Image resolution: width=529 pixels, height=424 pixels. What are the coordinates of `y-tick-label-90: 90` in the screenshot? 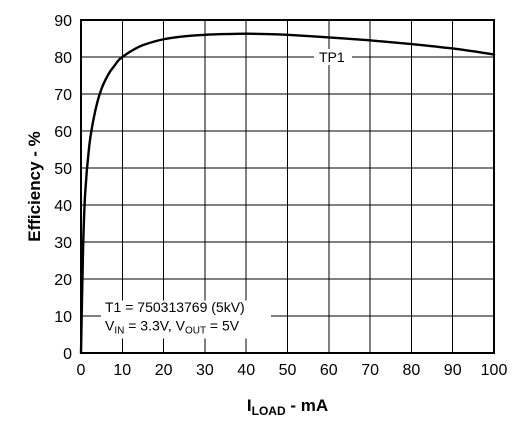 It's located at (63, 21).